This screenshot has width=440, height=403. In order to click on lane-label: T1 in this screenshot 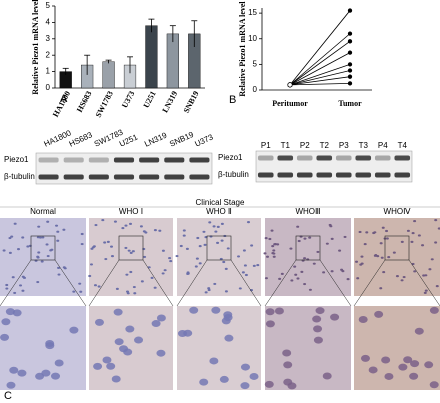, I will do `click(286, 145)`.